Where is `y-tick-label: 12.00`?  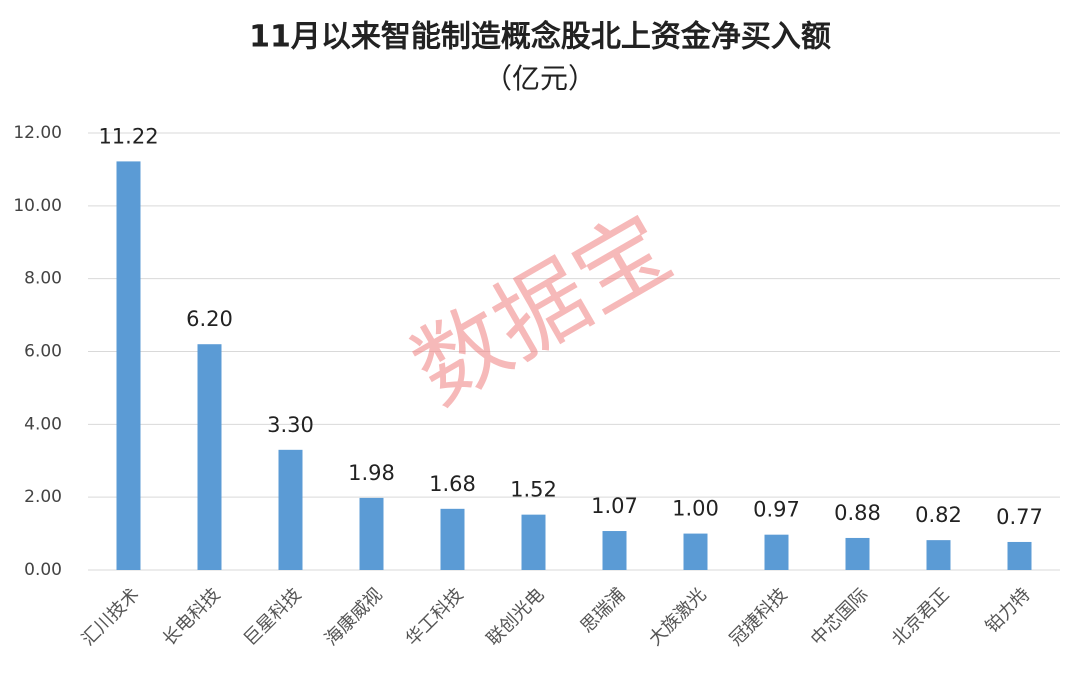 y-tick-label: 12.00 is located at coordinates (37, 133).